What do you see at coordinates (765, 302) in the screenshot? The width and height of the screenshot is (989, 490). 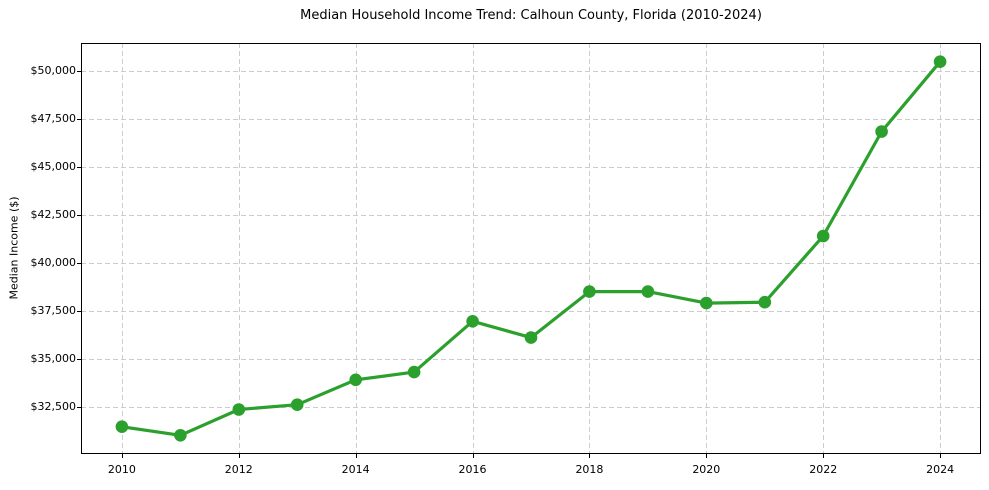 I see `data-point-marker-2021` at bounding box center [765, 302].